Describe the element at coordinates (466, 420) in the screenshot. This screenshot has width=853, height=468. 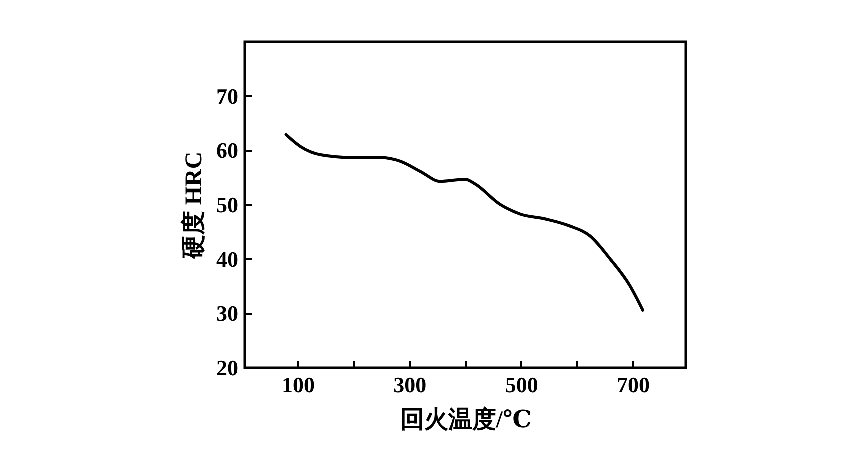
I see `x-axis-title: 回火温度/℃` at that location.